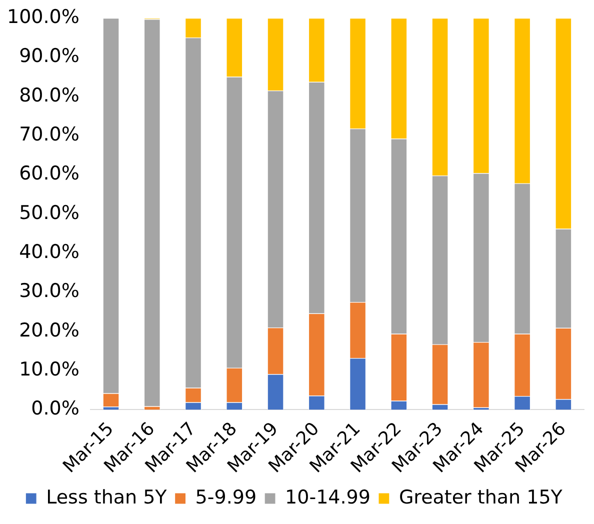  Describe the element at coordinates (49, 291) in the screenshot. I see `y-tick-label: 30.0%` at that location.